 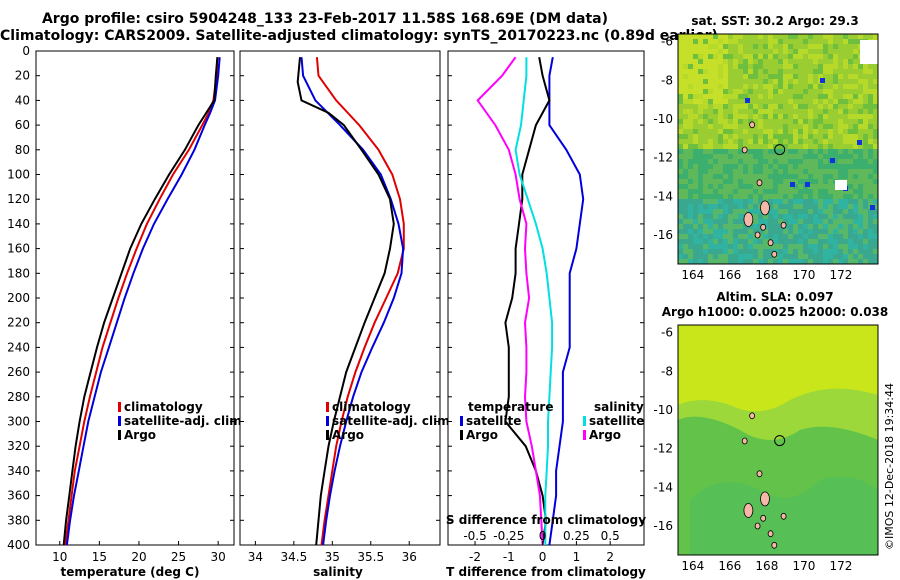 I want to click on sla-map-title-line1: Altim. SLA: 0.097, so click(x=775, y=297).